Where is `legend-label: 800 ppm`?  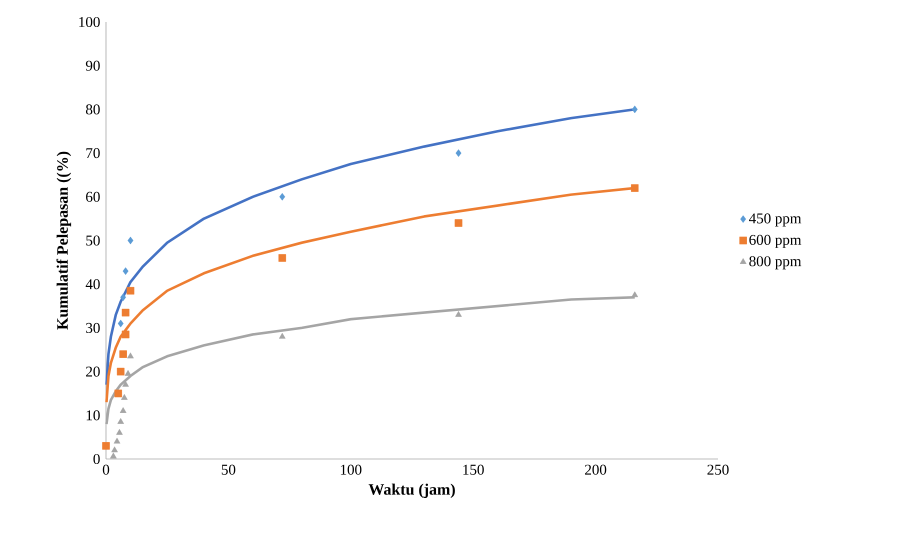
legend-label: 800 ppm is located at coordinates (775, 263).